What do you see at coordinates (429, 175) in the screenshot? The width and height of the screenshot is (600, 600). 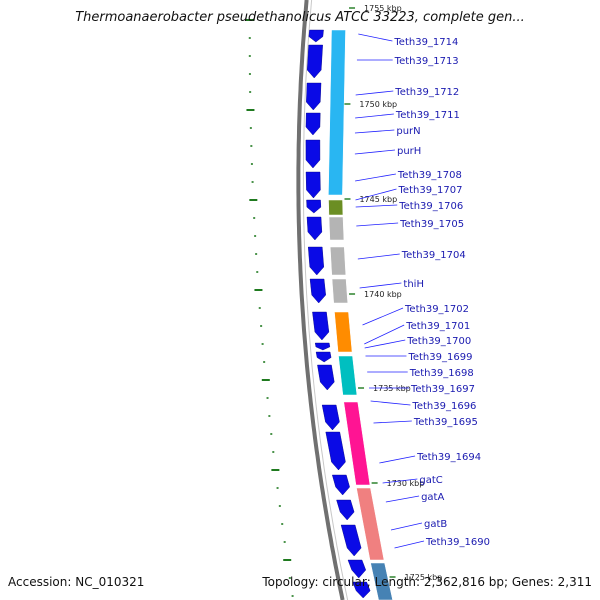 I see `gene-label: Teth39_1708` at bounding box center [429, 175].